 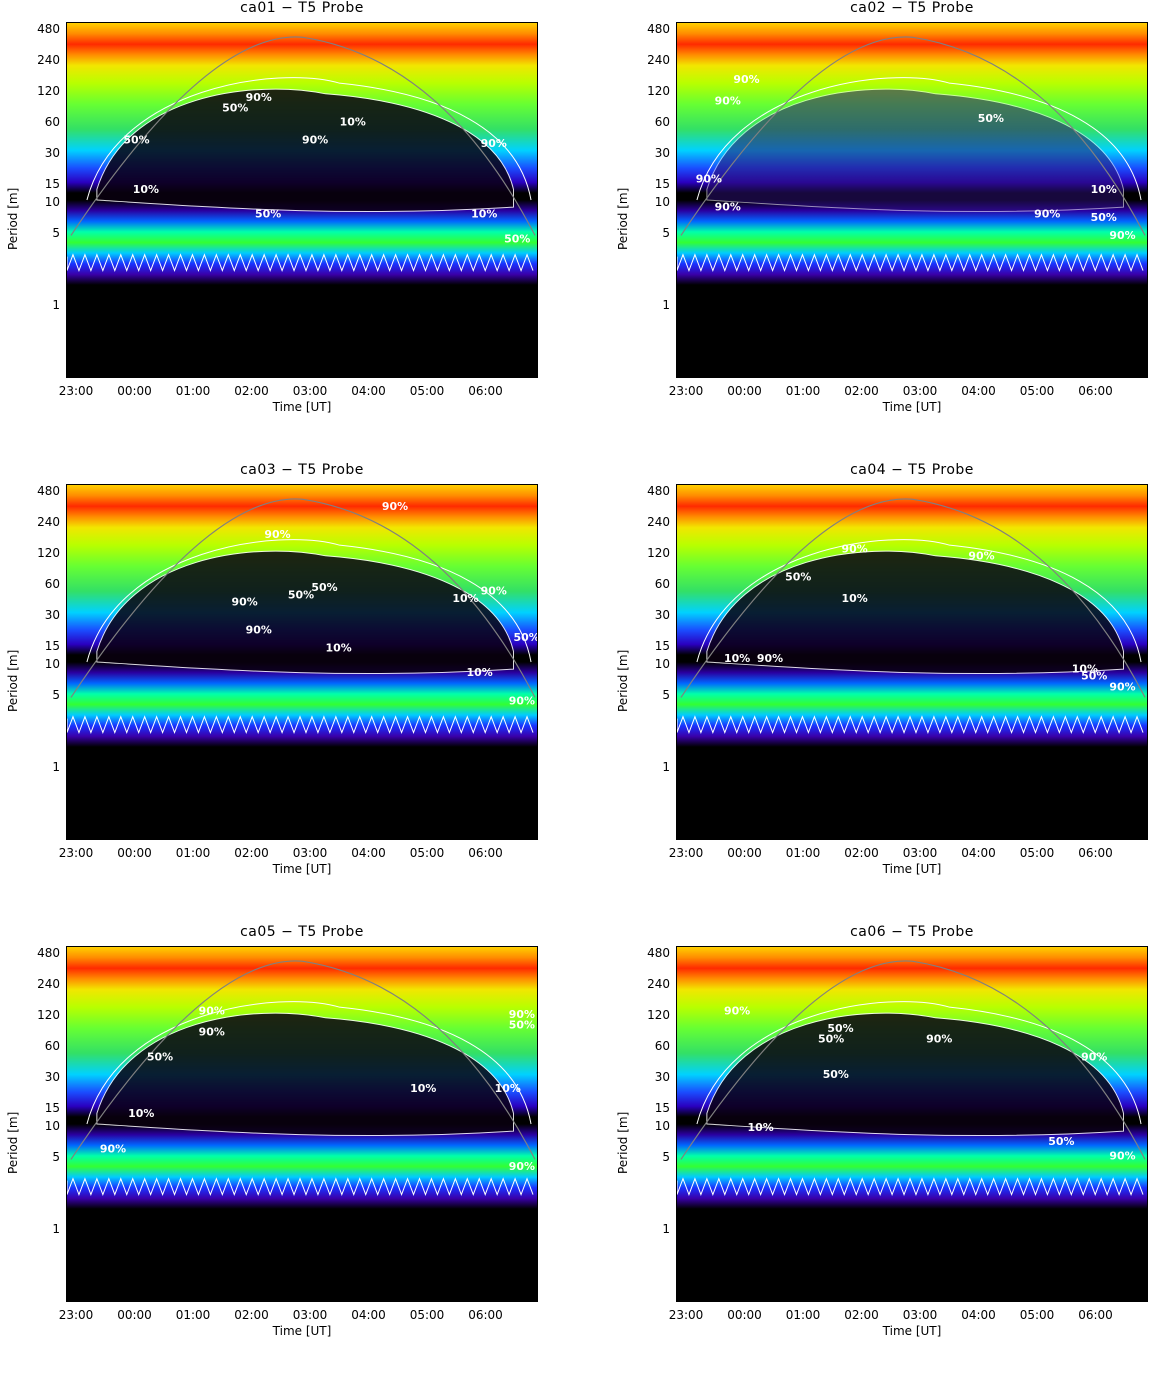 I want to click on plot-area: 90% 90% 50% 10% 10% 90% 10% 50% 90%, so click(x=912, y=662).